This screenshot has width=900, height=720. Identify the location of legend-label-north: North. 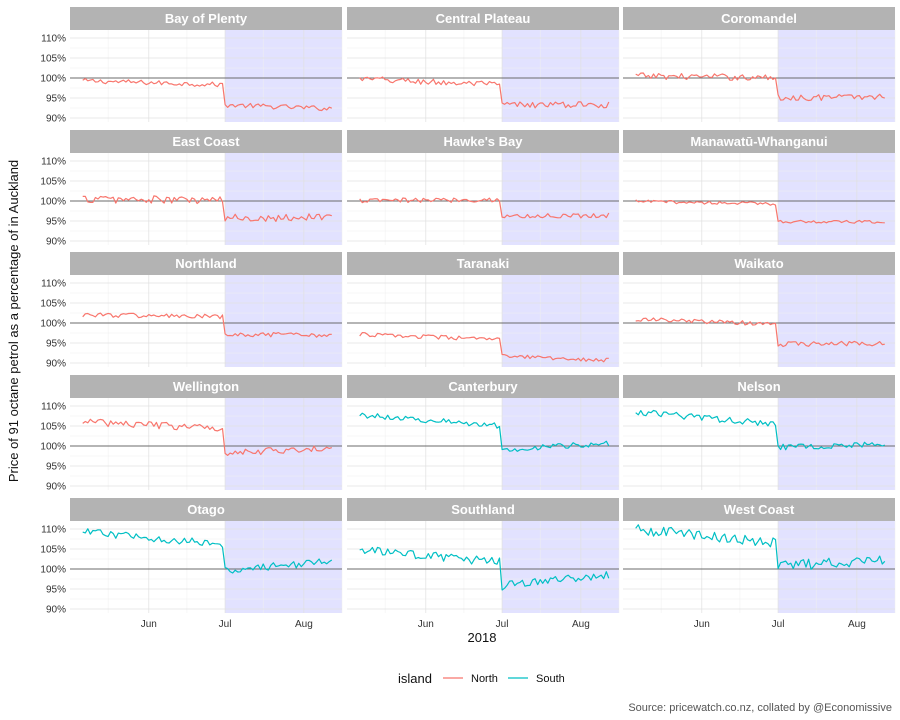
(484, 679).